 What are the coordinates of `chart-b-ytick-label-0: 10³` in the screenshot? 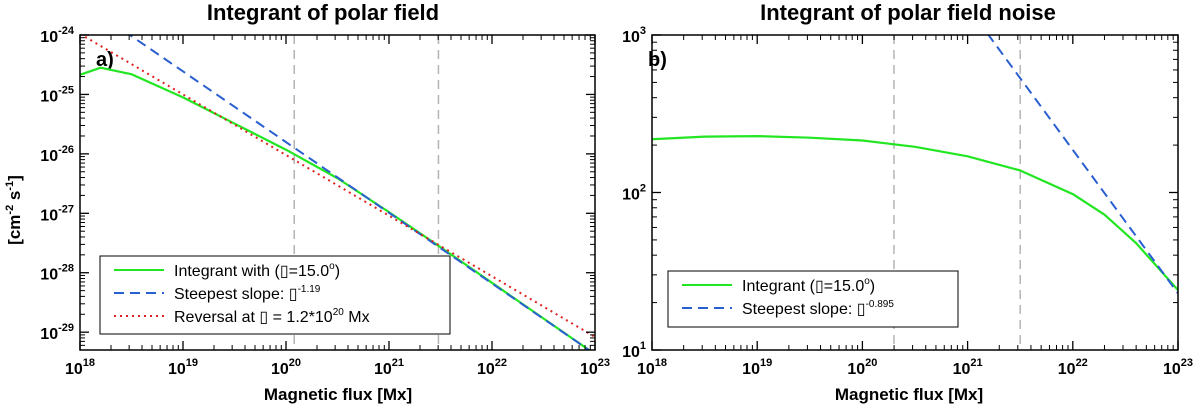 It's located at (634, 35).